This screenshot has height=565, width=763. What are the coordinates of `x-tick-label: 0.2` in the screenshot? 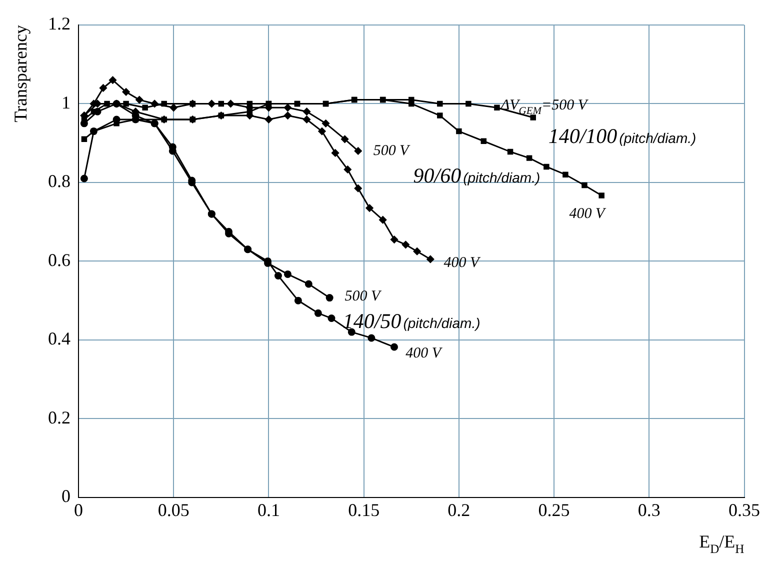 It's located at (459, 510).